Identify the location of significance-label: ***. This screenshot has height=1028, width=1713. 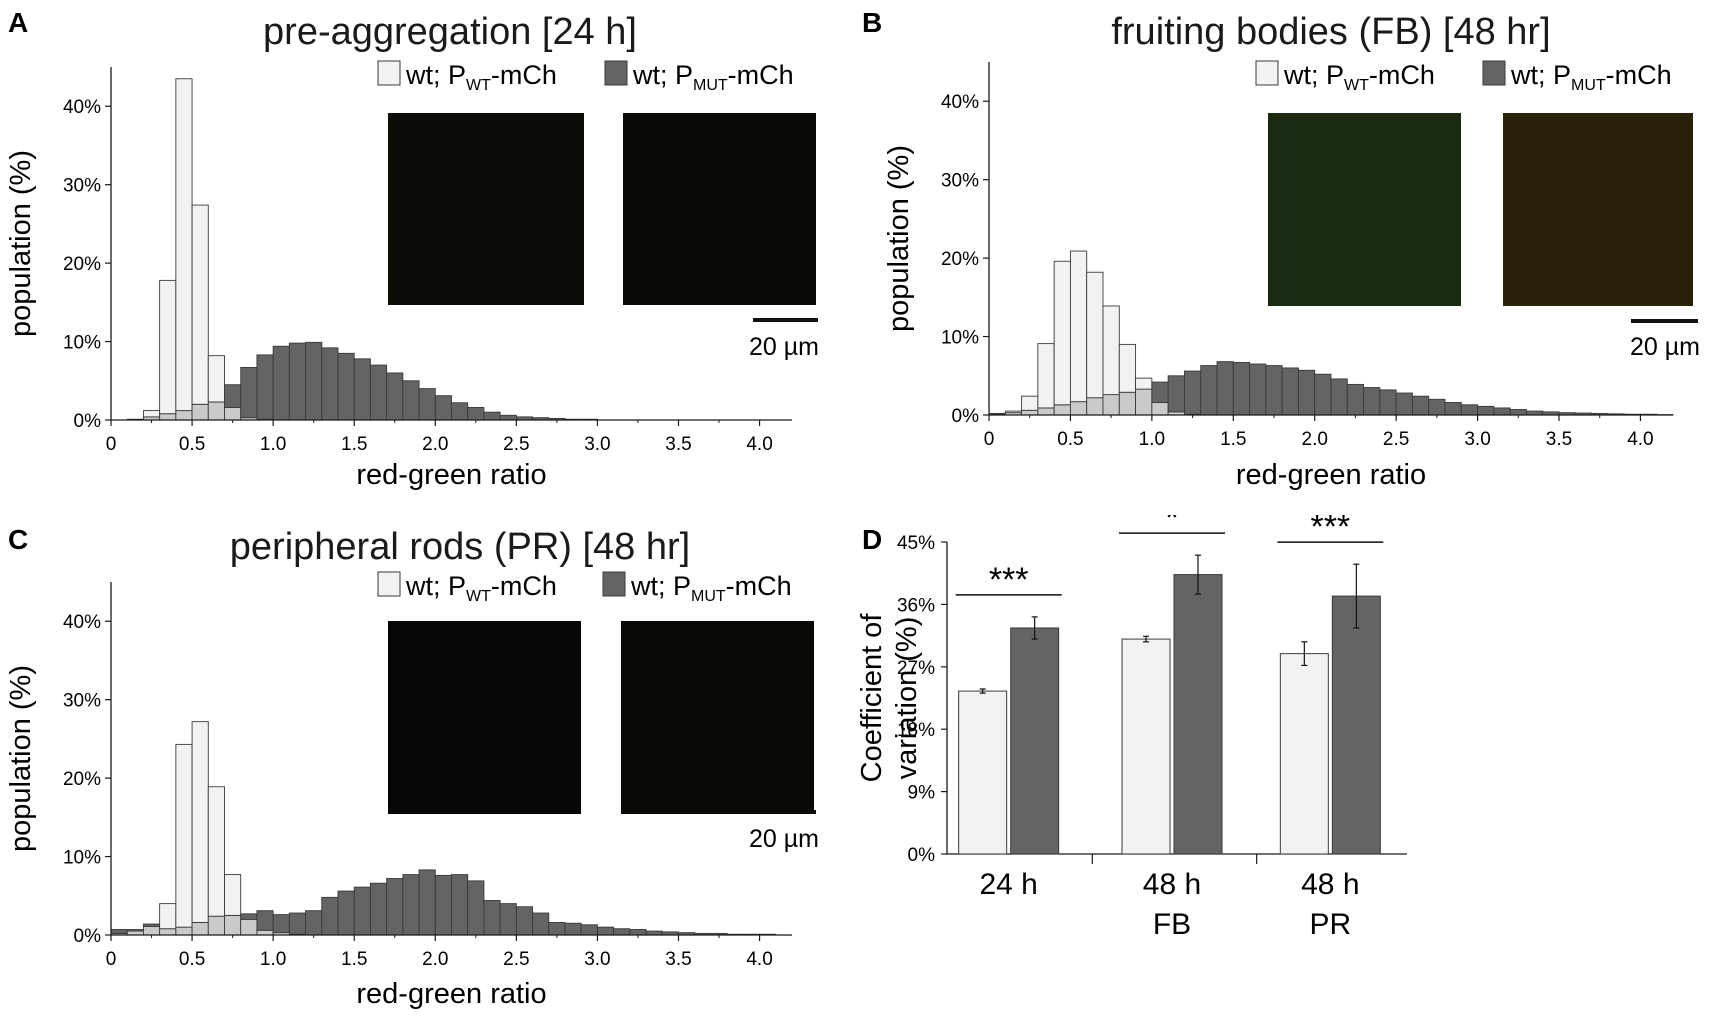
(1009, 580).